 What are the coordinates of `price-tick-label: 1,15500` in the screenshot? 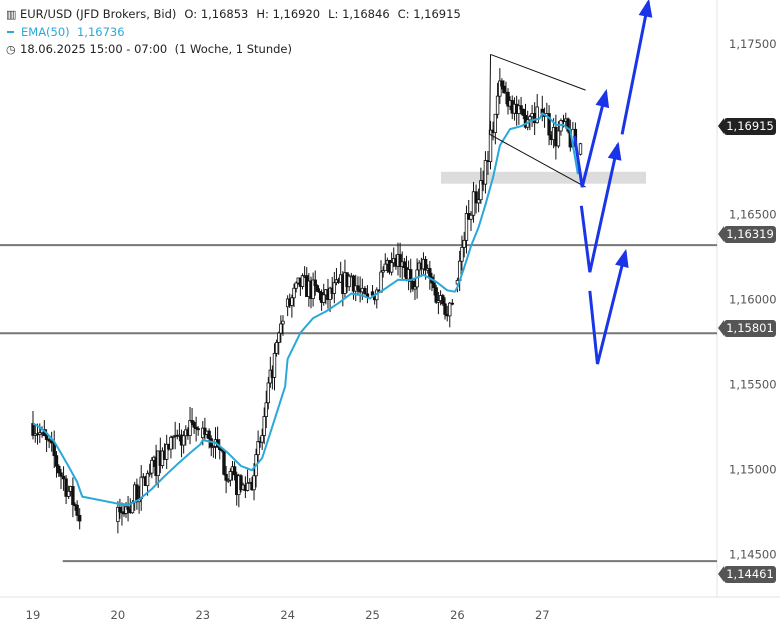 It's located at (753, 384).